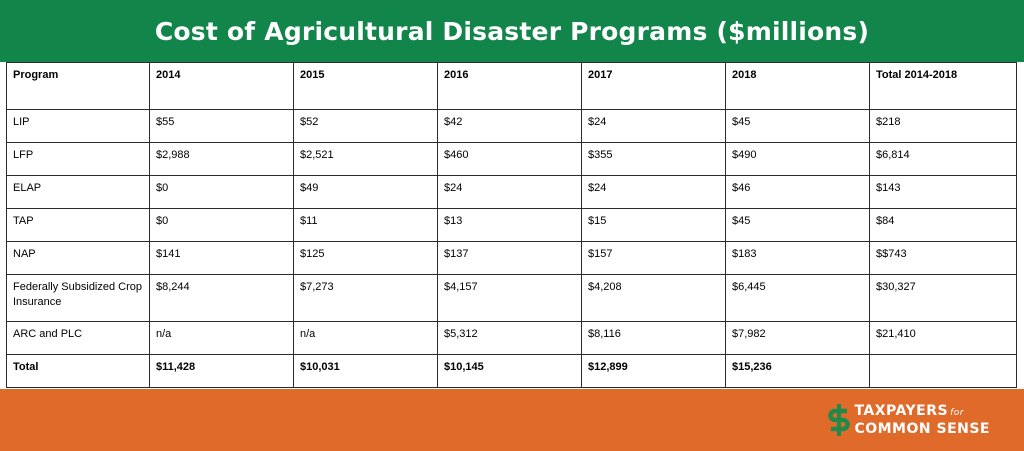 The width and height of the screenshot is (1024, 451). What do you see at coordinates (365, 86) in the screenshot?
I see `column-header-2015: 2015` at bounding box center [365, 86].